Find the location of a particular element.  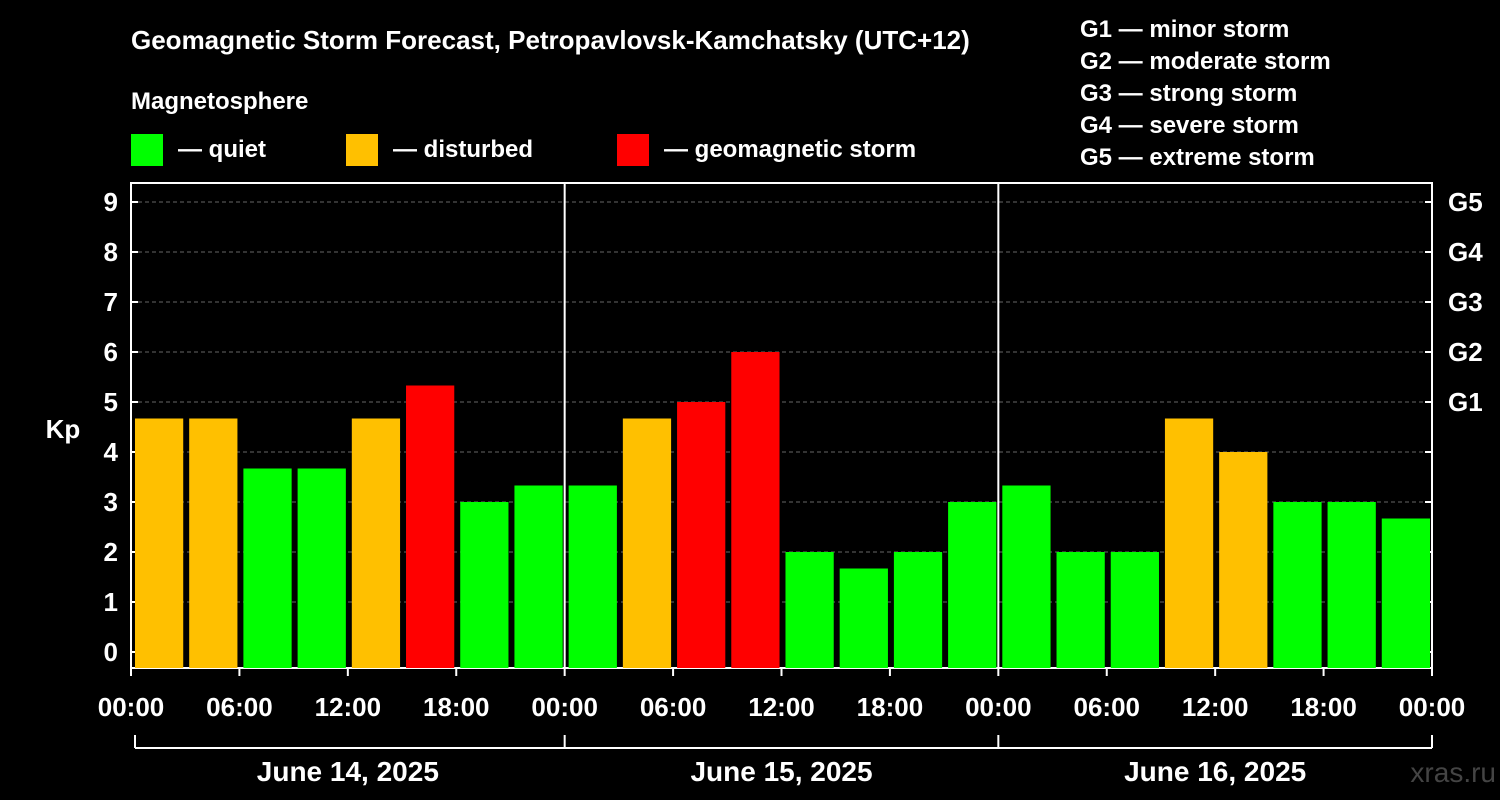

g-scale-label-g4: G4 is located at coordinates (1465, 252).